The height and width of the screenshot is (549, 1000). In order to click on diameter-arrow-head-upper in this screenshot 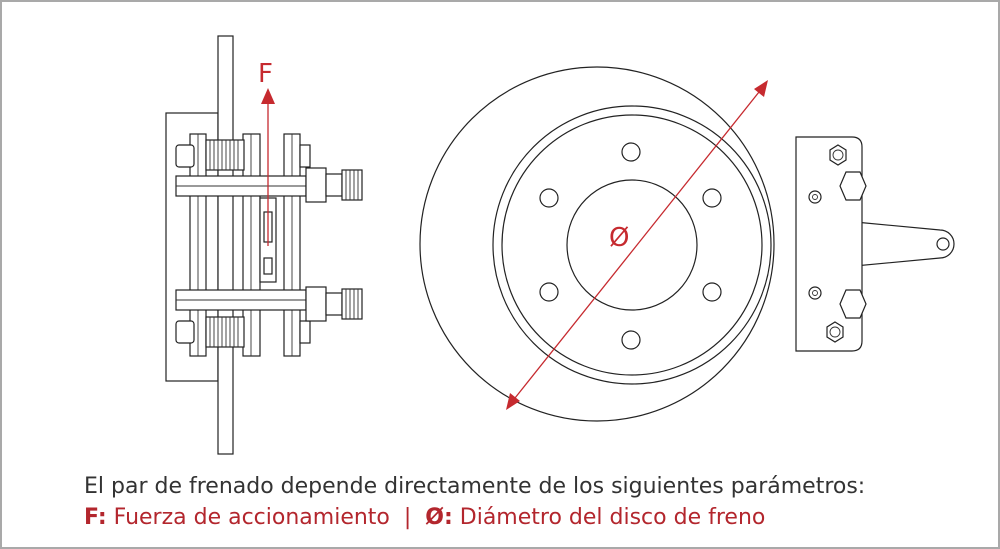, I will do `click(761, 88)`.